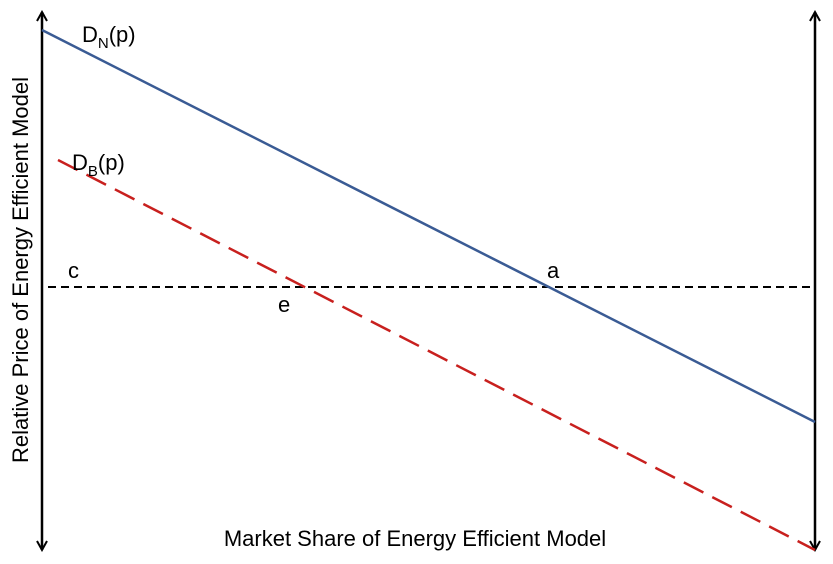  What do you see at coordinates (415, 538) in the screenshot?
I see `x-axis-label: Market Share of Energy Efficient Model` at bounding box center [415, 538].